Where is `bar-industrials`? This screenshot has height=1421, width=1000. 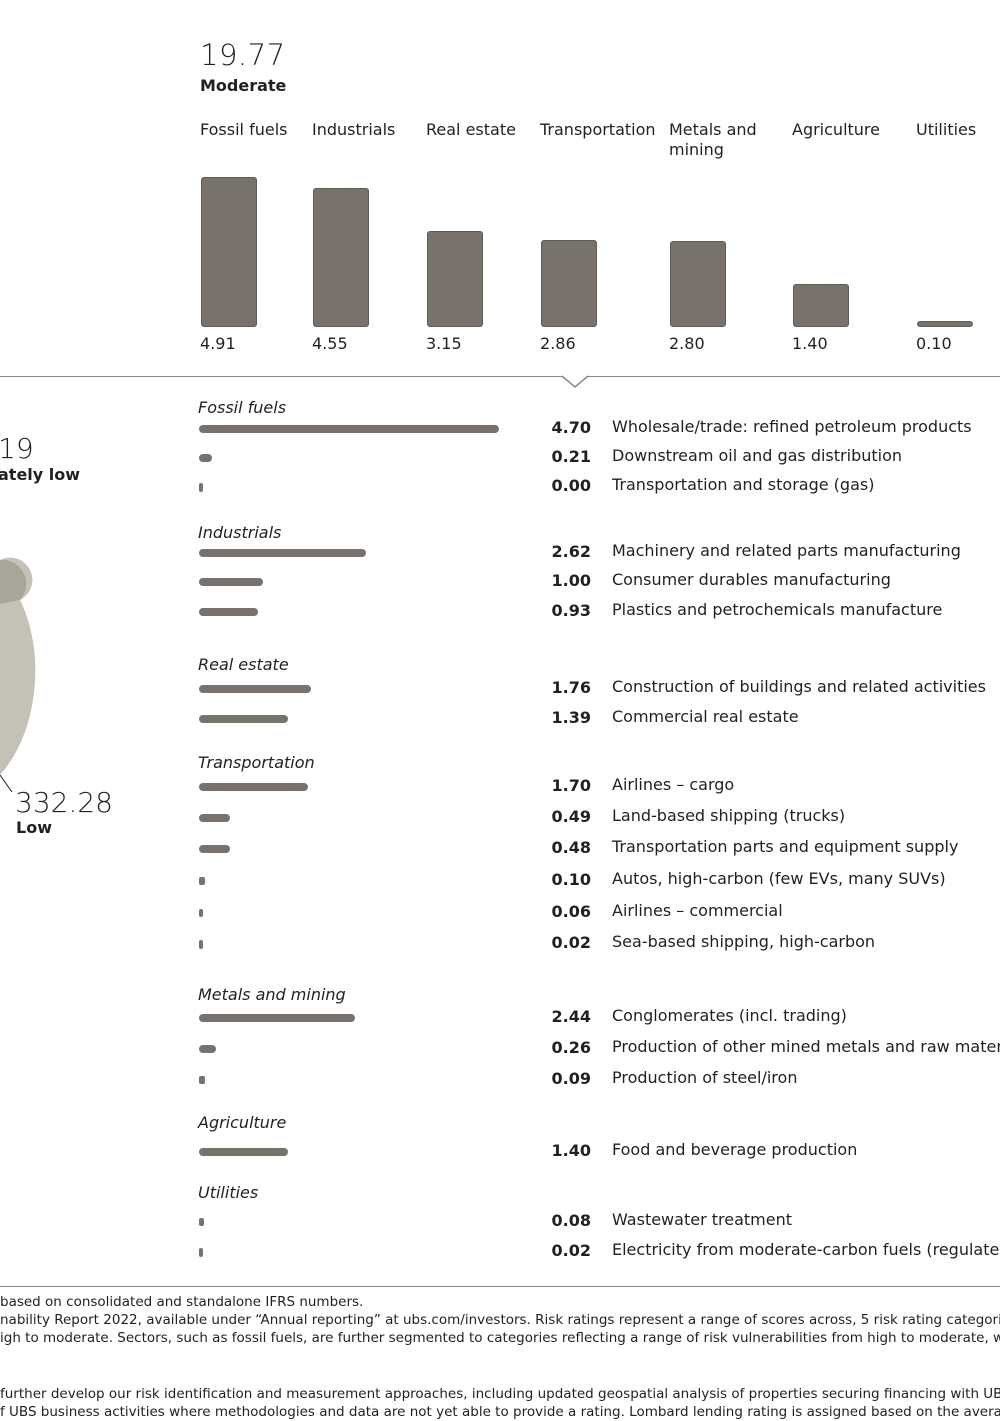 bar-industrials is located at coordinates (341, 257).